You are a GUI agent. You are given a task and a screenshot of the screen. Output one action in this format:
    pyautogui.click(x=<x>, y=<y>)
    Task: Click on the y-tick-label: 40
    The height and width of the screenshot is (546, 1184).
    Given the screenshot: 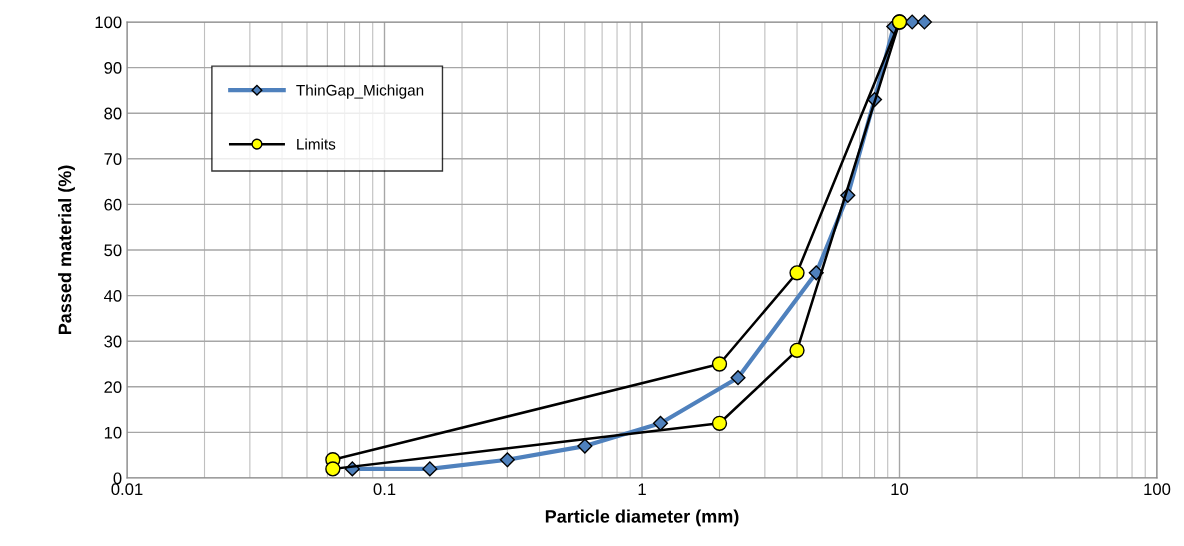 What is the action you would take?
    pyautogui.click(x=112, y=296)
    